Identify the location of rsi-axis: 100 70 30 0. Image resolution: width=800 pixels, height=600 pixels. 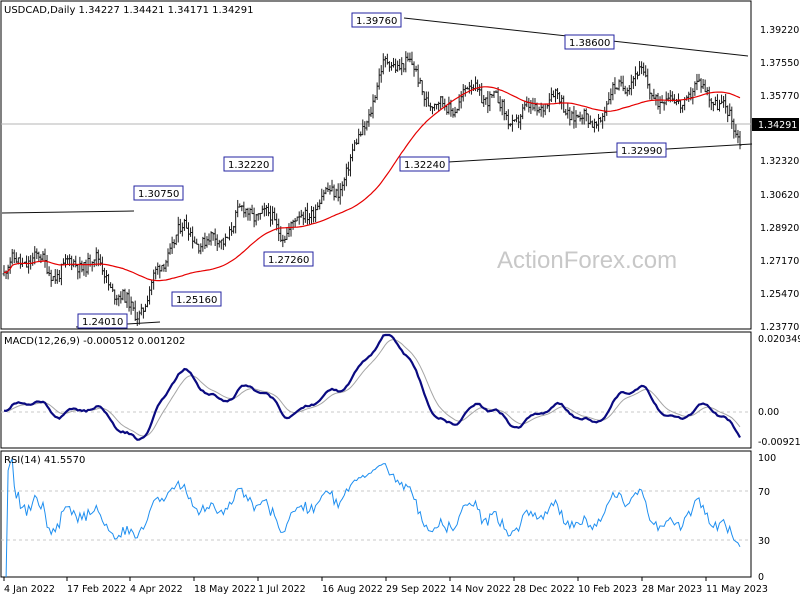
(767, 518).